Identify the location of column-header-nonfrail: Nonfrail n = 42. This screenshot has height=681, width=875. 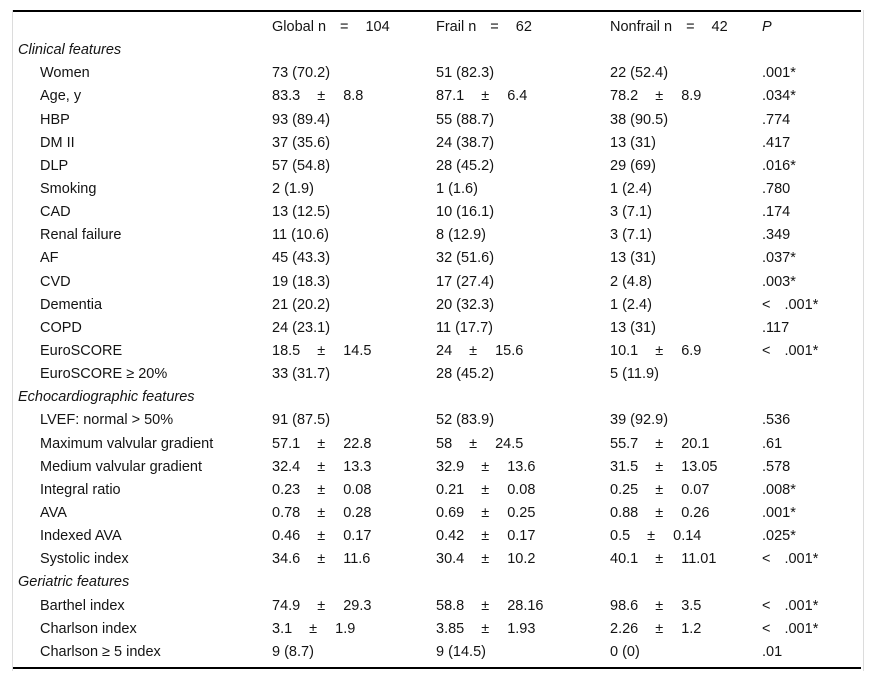
(686, 27).